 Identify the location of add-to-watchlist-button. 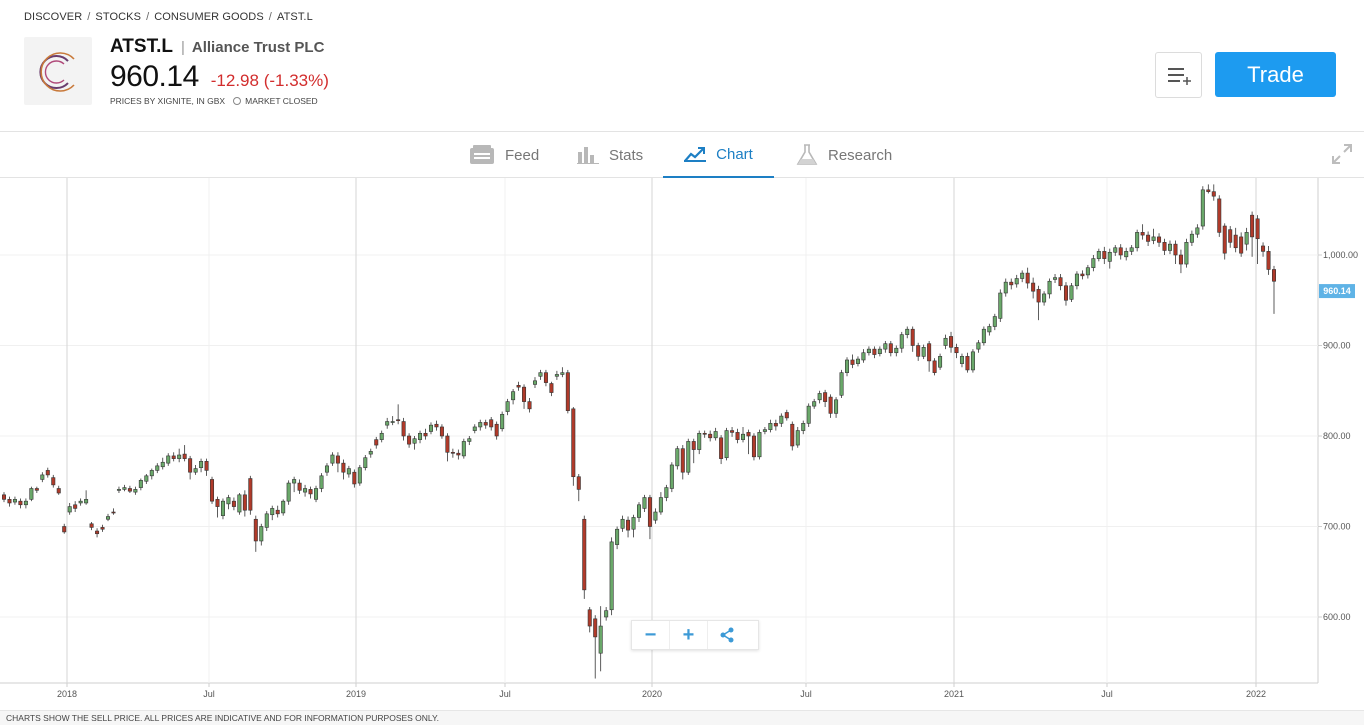
(1178, 75).